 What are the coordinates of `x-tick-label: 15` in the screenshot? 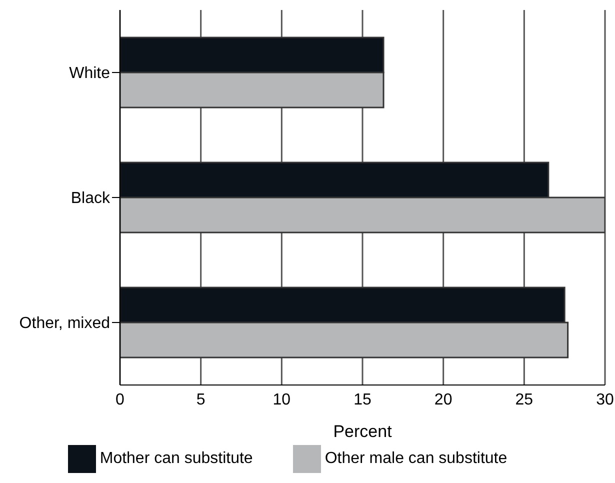 It's located at (363, 399).